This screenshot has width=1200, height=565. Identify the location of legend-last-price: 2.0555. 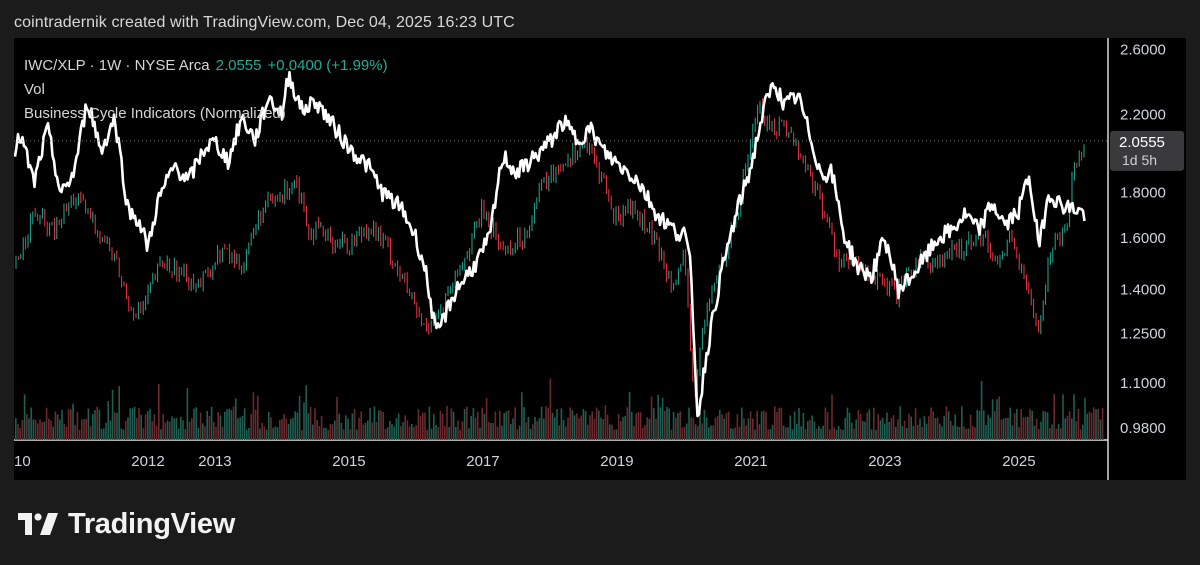
(238, 65).